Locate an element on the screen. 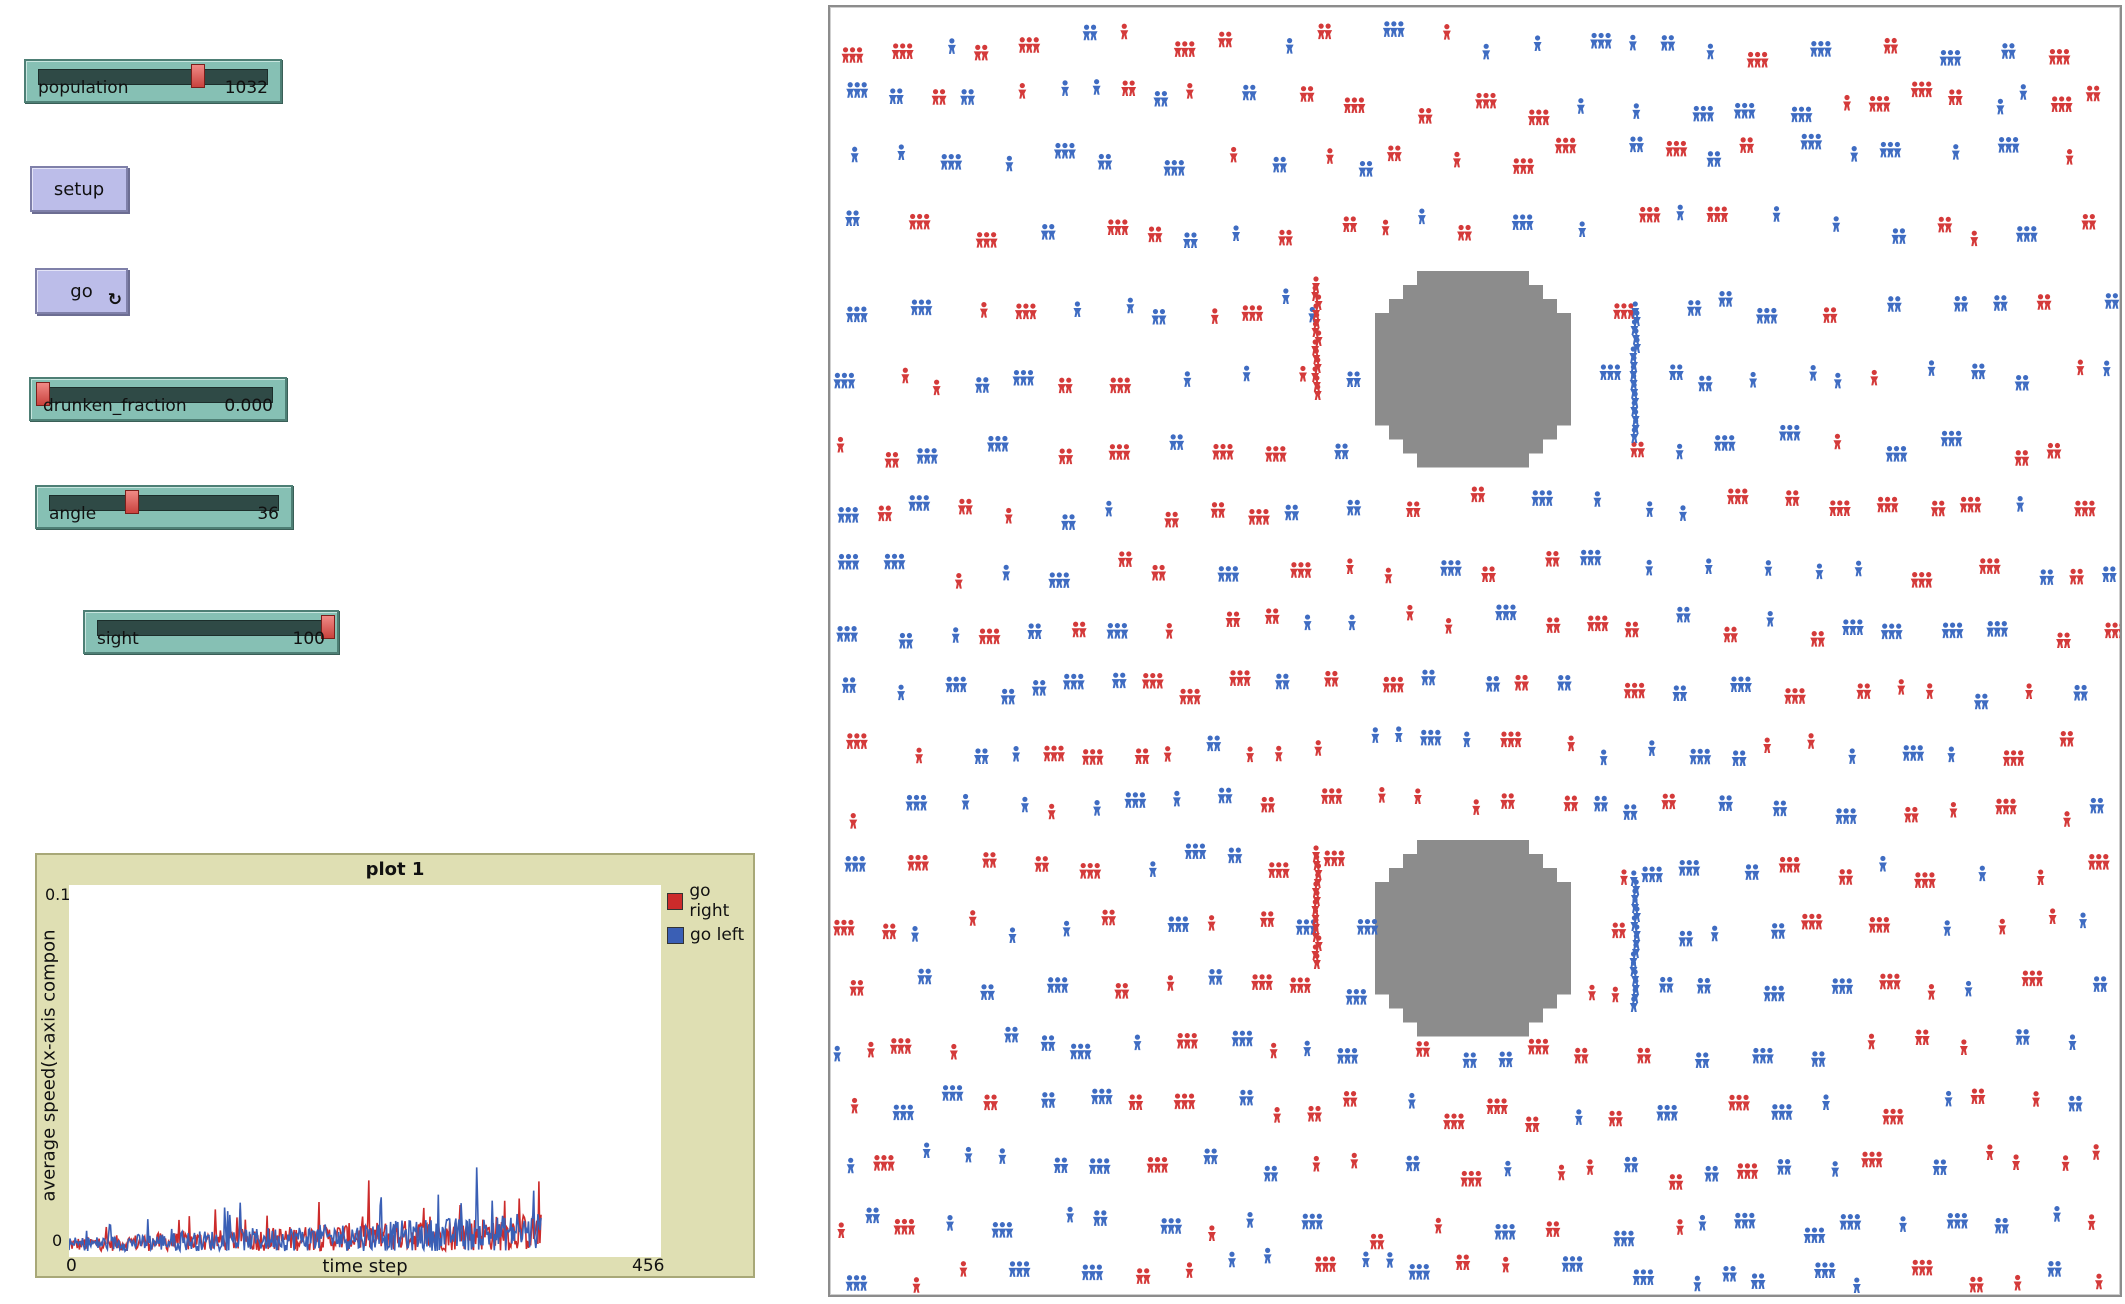  sight-slider: sight 100 is located at coordinates (211, 632).